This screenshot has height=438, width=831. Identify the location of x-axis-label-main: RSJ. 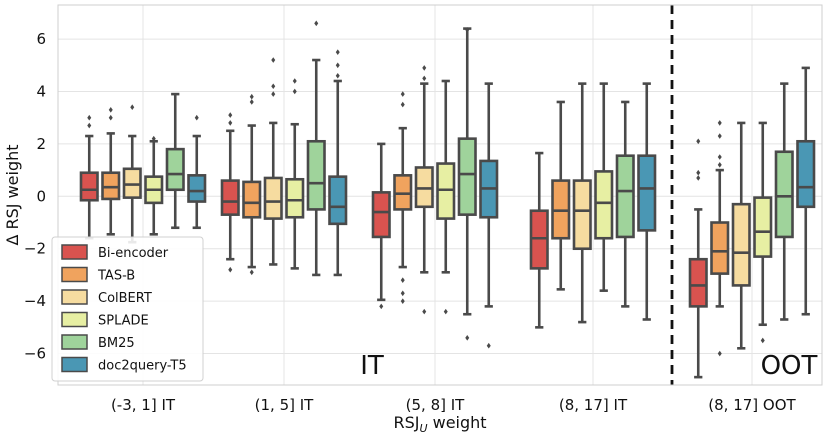
(406, 422).